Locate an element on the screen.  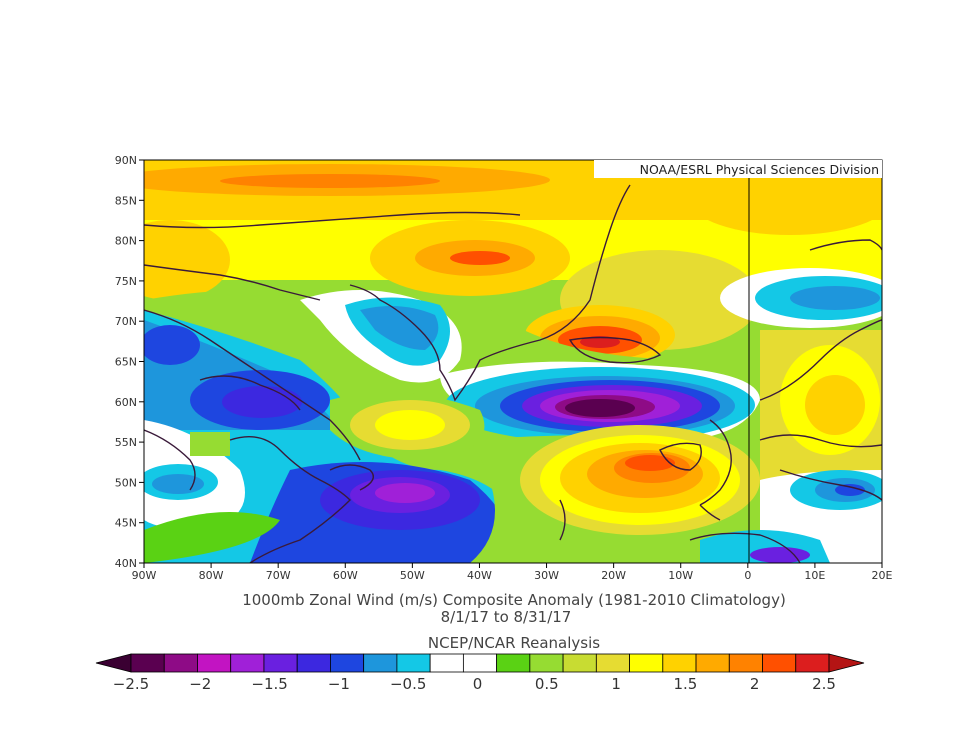
colorbar-label: −1 is located at coordinates (339, 684).